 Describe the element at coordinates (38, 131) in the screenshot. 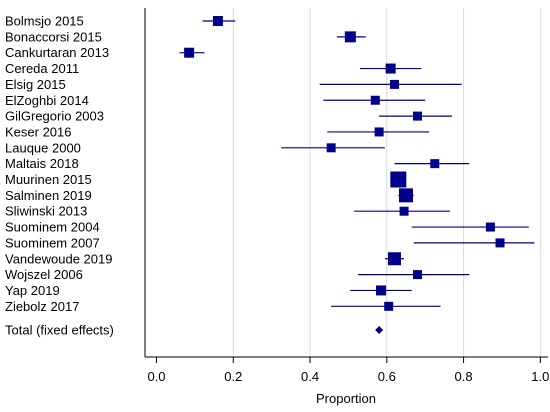

I see `study-label: Keser 2016` at that location.